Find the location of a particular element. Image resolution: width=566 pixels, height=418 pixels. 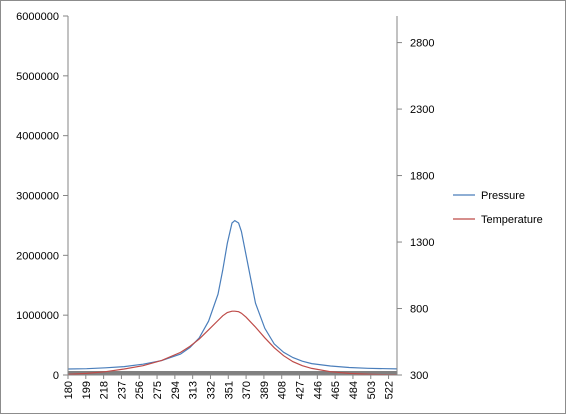

legend: Pressure Temperature is located at coordinates (498, 208).